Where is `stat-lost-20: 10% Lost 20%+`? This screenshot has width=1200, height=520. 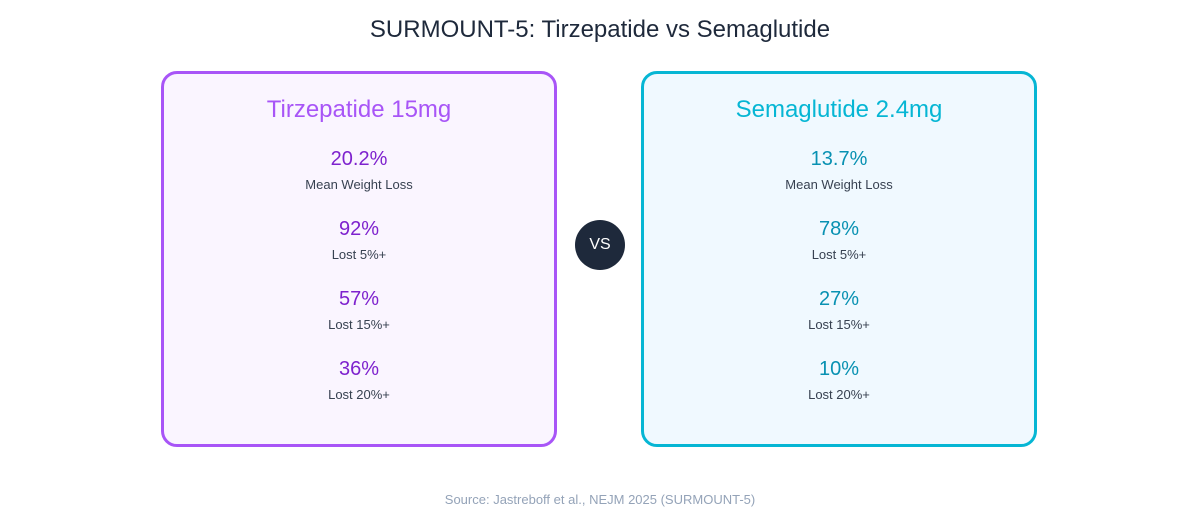 stat-lost-20: 10% Lost 20%+ is located at coordinates (839, 380).